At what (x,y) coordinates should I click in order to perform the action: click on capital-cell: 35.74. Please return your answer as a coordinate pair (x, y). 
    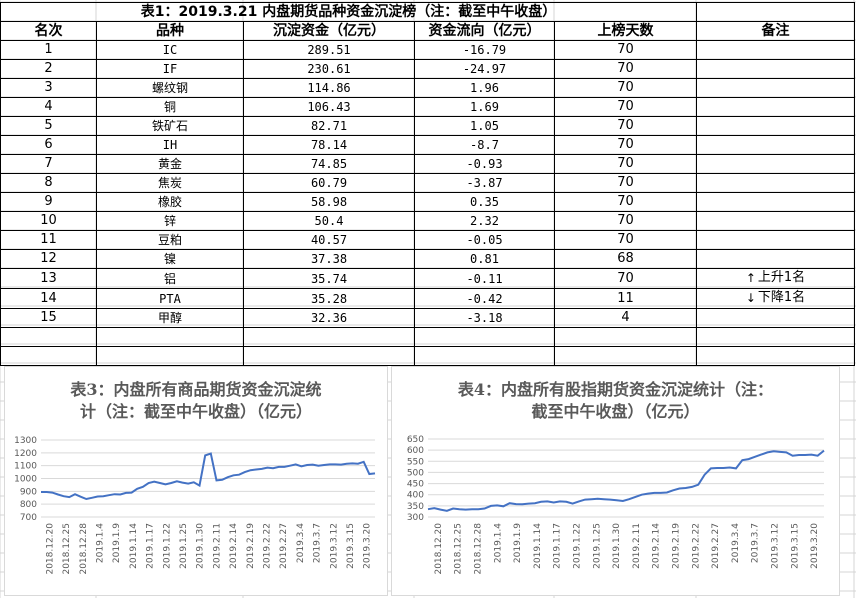
    Looking at the image, I should click on (329, 278).